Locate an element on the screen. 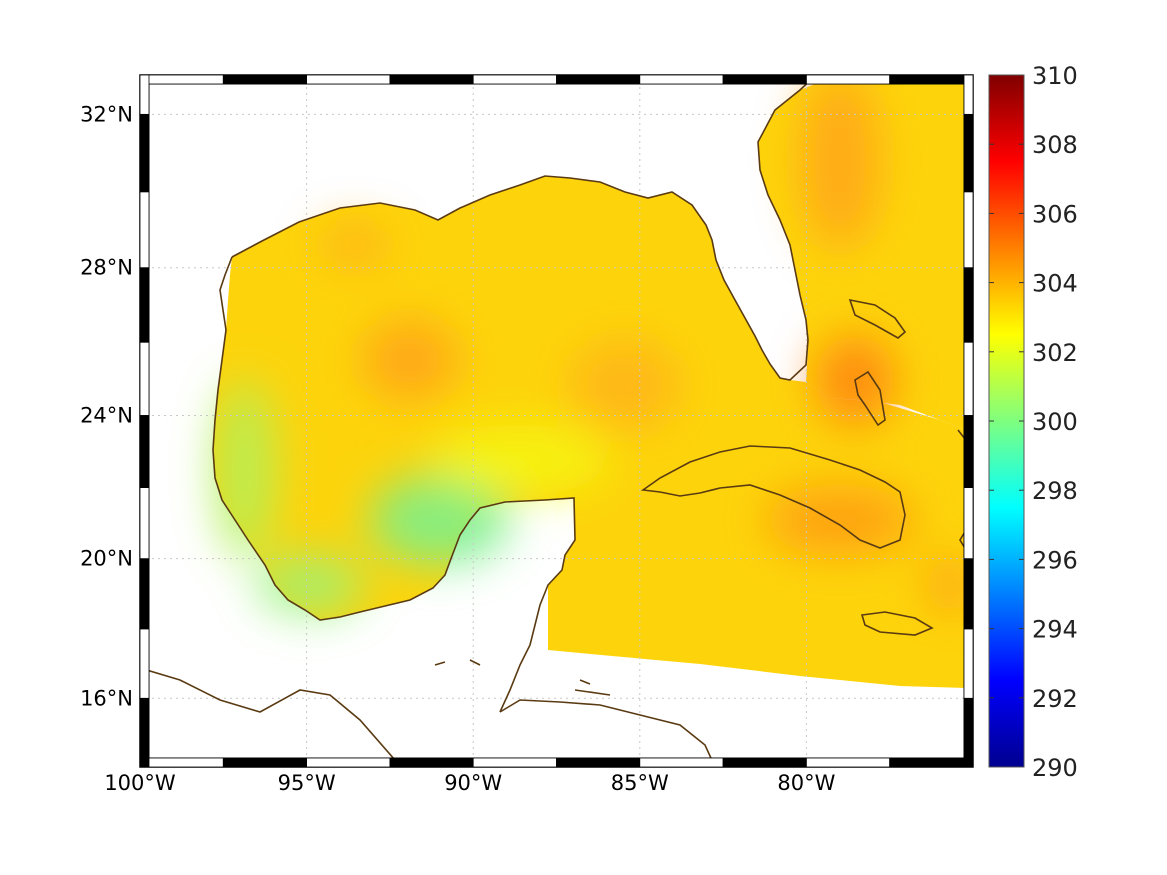 This screenshot has width=1167, height=875. lat-label: 16°N is located at coordinates (106, 698).